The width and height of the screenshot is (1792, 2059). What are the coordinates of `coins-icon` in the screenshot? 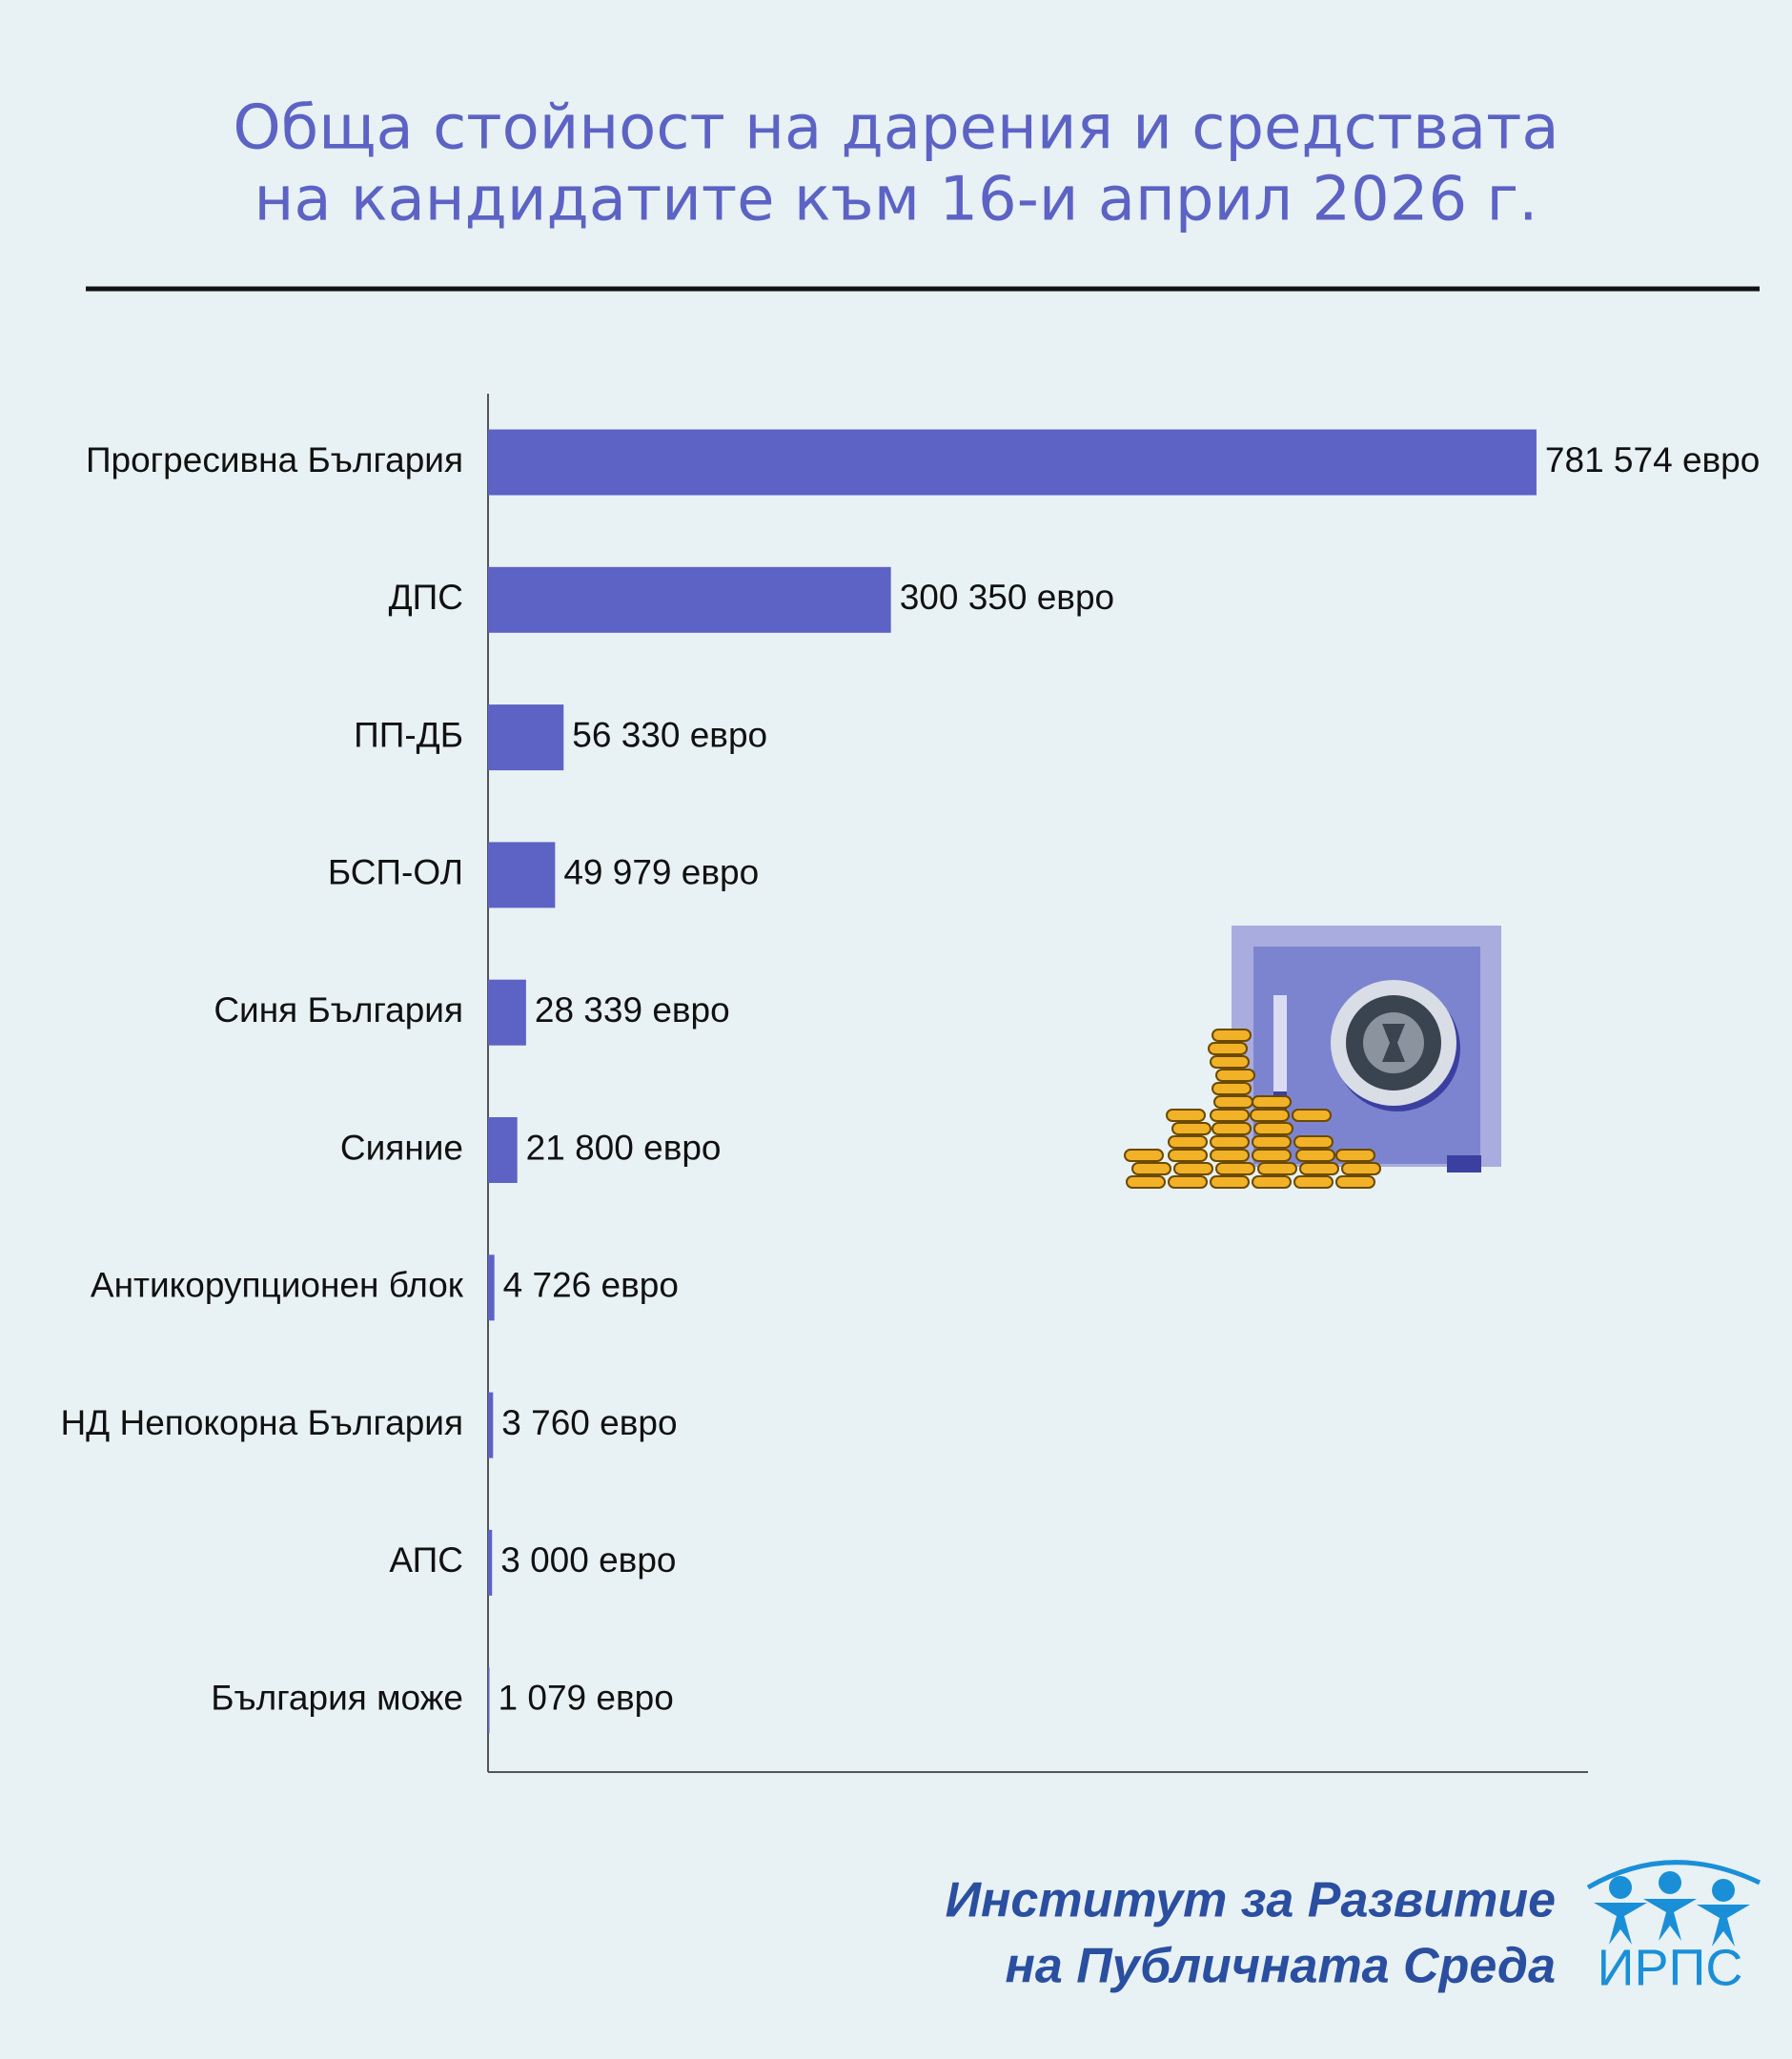 It's located at (1252, 1109).